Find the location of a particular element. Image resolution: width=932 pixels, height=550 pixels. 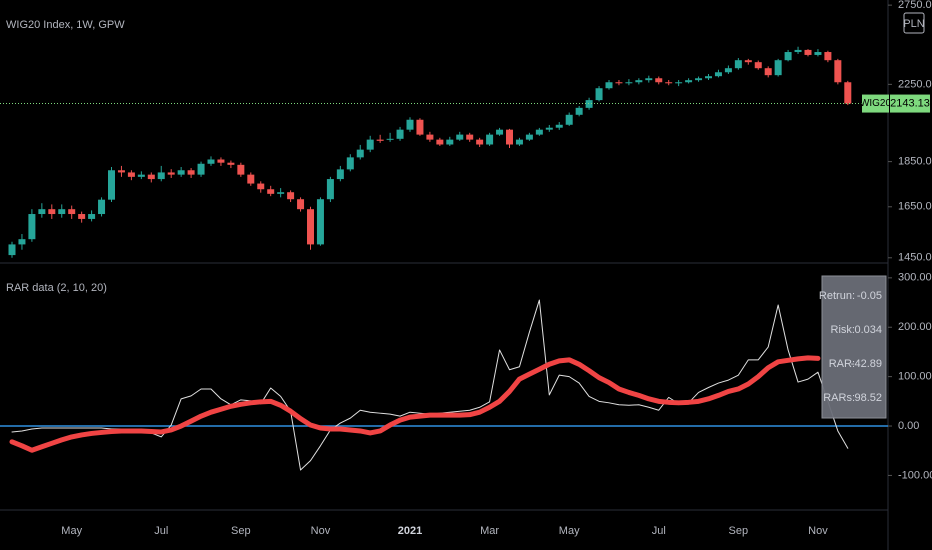

y-tick-label: 300.00 is located at coordinates (915, 278).